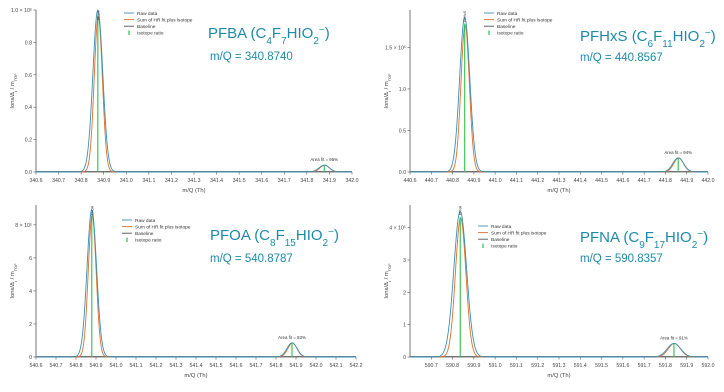 This screenshot has width=724, height=392. I want to click on x-tick-label: 442.0, so click(708, 181).